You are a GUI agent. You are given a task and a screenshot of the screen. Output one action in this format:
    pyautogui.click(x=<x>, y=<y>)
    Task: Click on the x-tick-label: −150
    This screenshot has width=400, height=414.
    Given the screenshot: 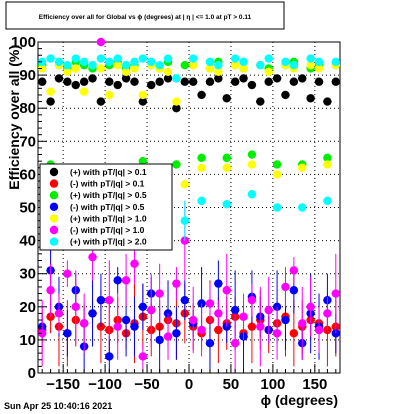 What is the action you would take?
    pyautogui.click(x=63, y=384)
    